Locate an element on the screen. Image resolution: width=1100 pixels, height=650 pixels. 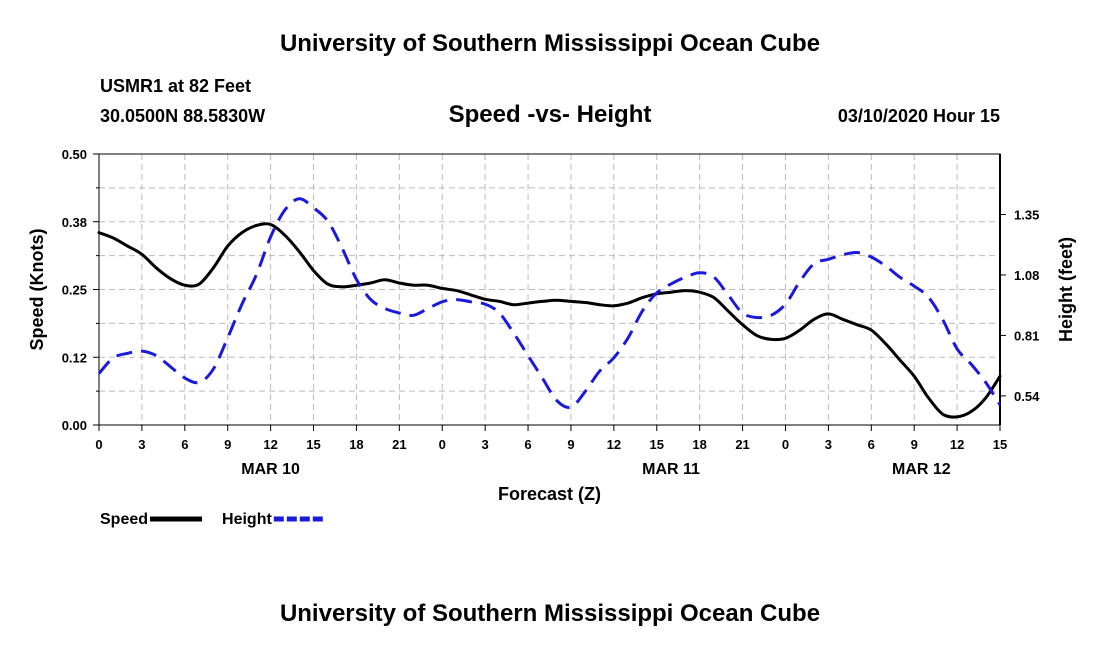
y-tick-label-right: 0.81 is located at coordinates (1026, 335).